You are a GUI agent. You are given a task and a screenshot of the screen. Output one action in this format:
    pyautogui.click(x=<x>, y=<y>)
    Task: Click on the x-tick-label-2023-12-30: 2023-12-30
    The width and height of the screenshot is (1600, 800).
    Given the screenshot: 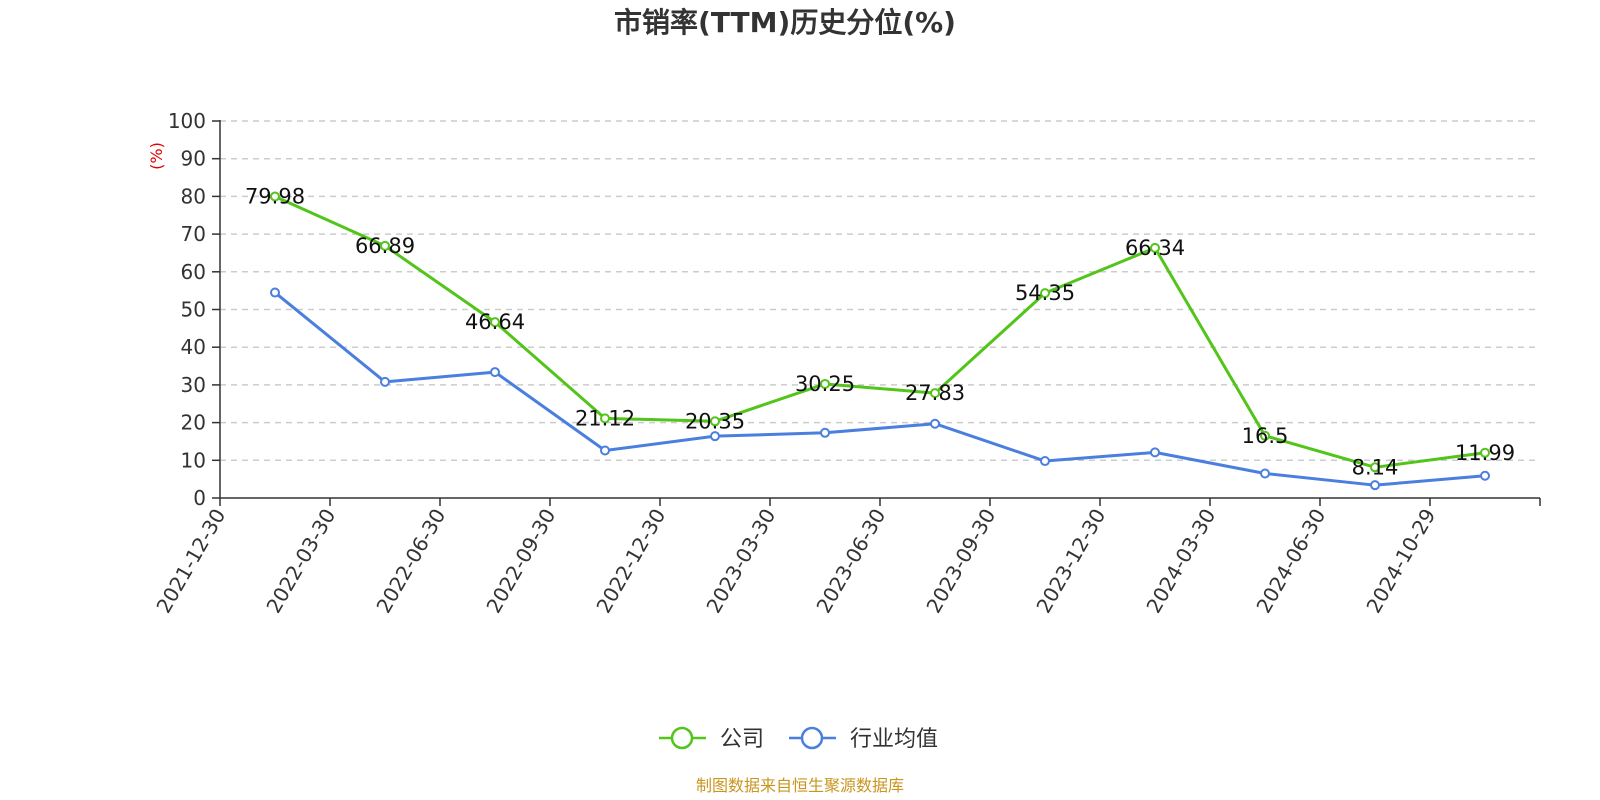 What is the action you would take?
    pyautogui.click(x=1070, y=561)
    